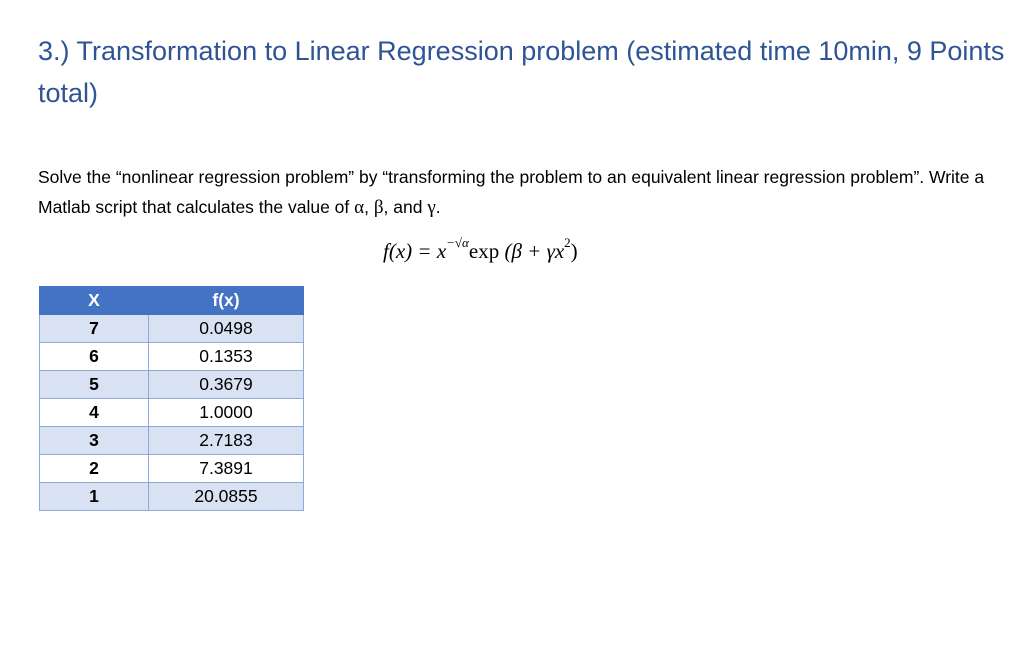 The image size is (1024, 670). Describe the element at coordinates (431, 207) in the screenshot. I see `gamma-symbol: γ` at that location.